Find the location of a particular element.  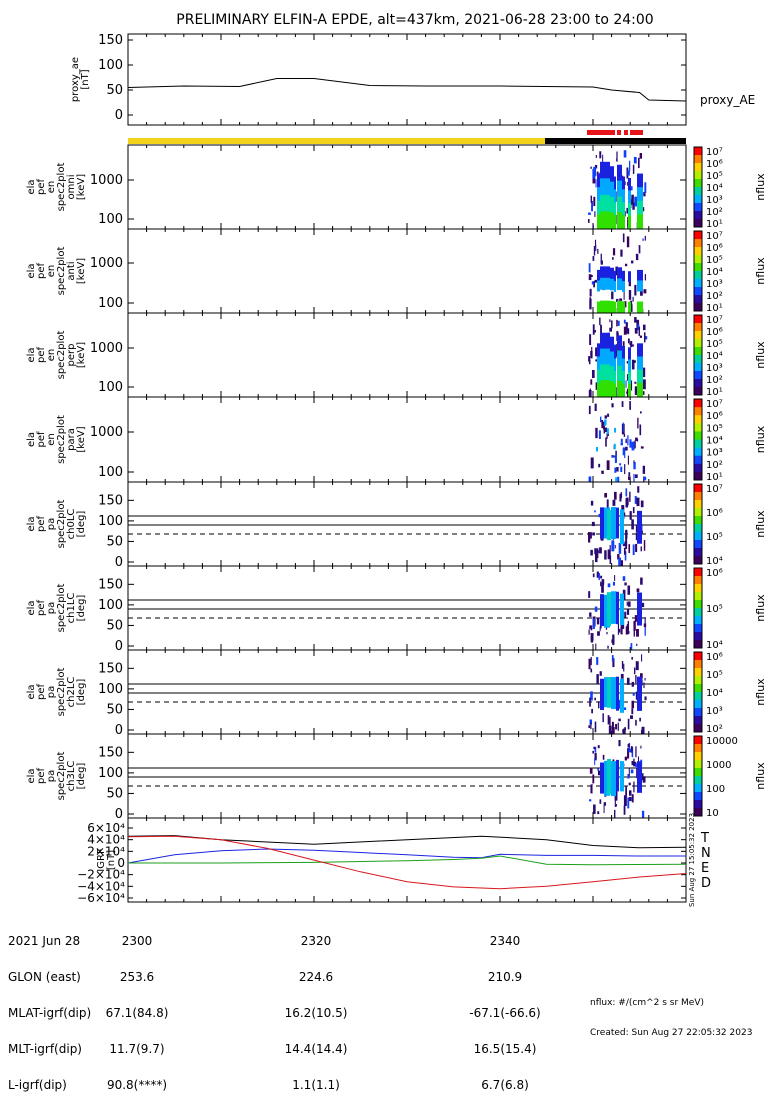

ylabel-line: pef is located at coordinates (41, 608).